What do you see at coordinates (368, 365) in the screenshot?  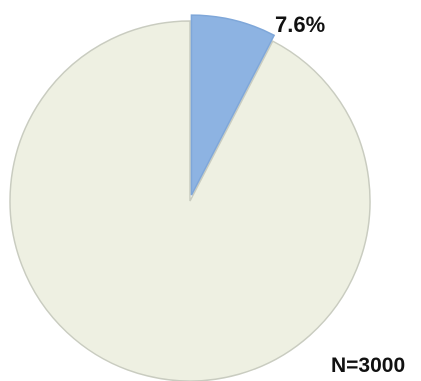 I see `sample-size-label: N=3000` at bounding box center [368, 365].